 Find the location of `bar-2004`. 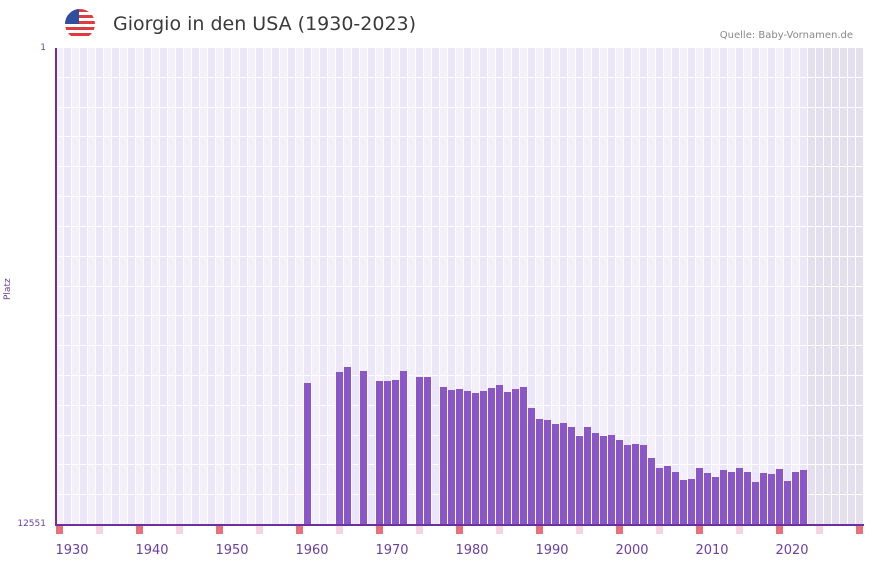

bar-2004 is located at coordinates (667, 494).